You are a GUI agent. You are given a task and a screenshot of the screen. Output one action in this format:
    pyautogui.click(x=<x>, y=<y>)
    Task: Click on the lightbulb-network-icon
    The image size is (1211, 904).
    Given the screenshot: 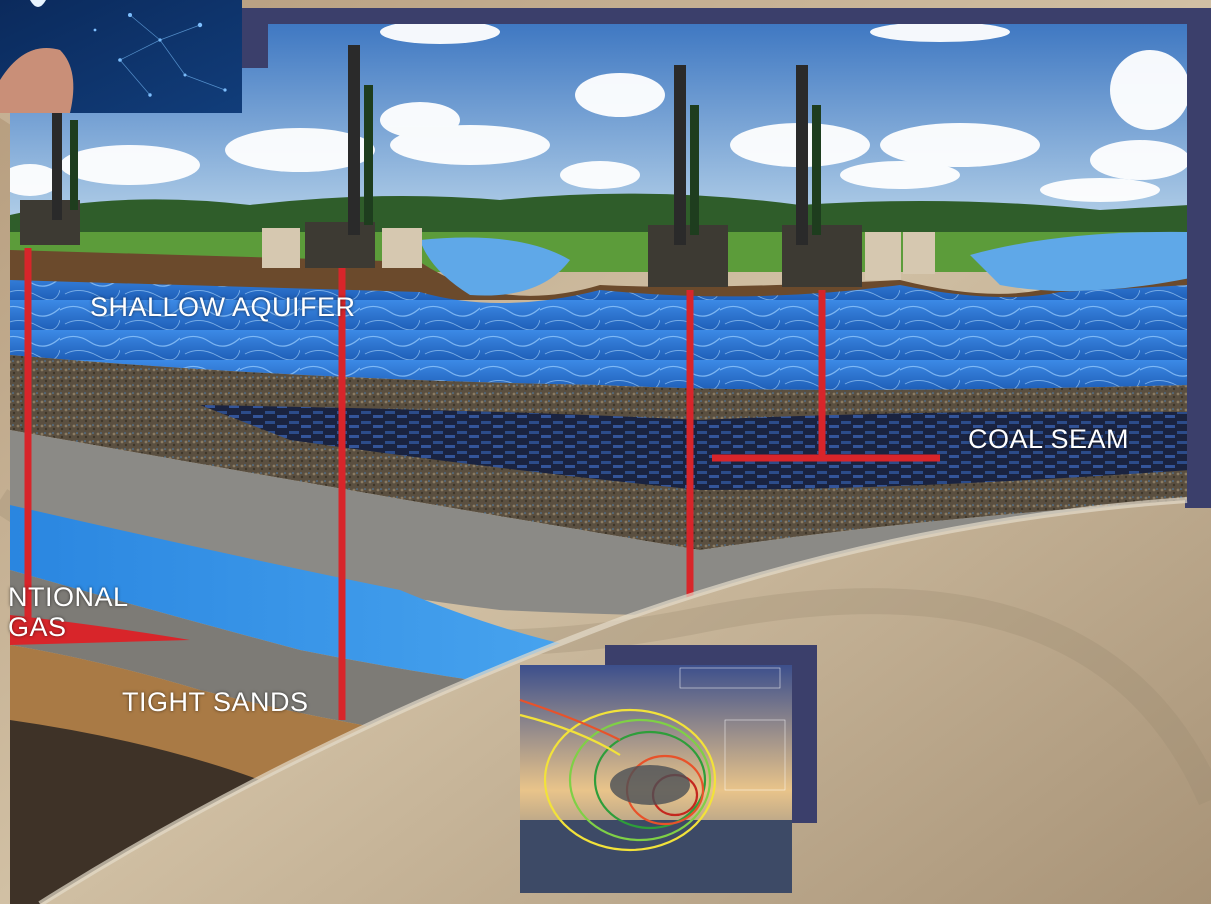 What is the action you would take?
    pyautogui.click(x=134, y=56)
    